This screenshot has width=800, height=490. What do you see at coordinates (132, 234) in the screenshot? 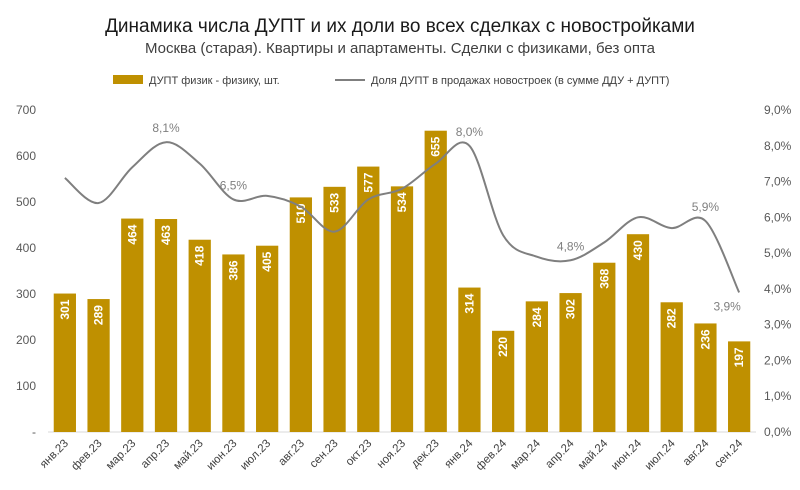
I see `bar-value-label: 464` at bounding box center [132, 234].